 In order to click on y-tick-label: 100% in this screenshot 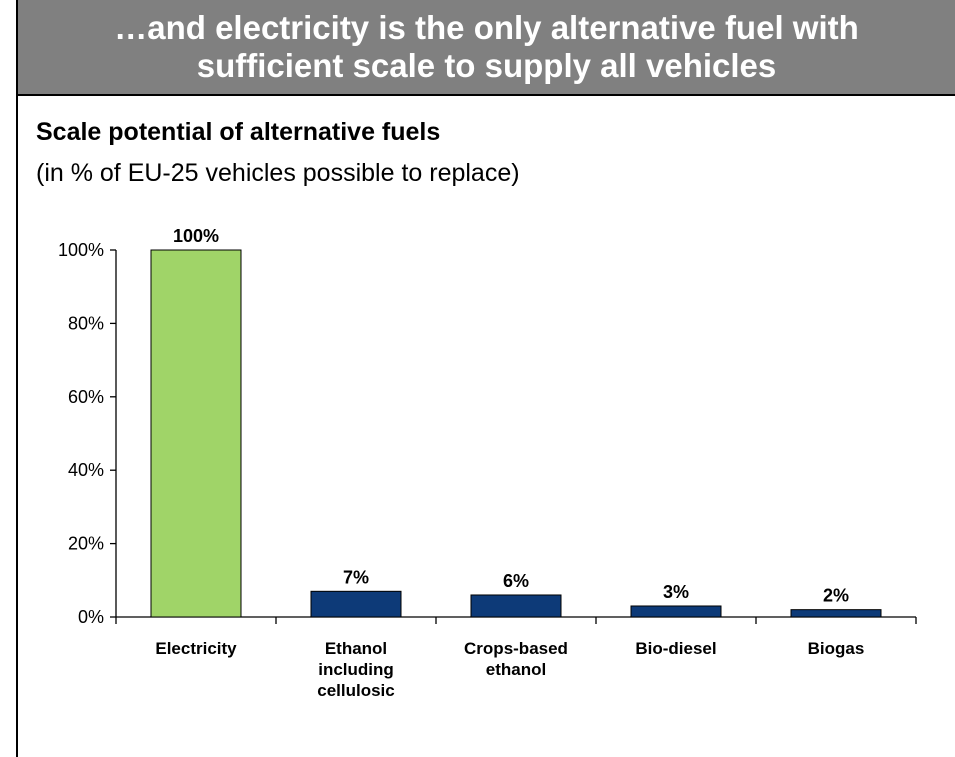, I will do `click(81, 250)`.